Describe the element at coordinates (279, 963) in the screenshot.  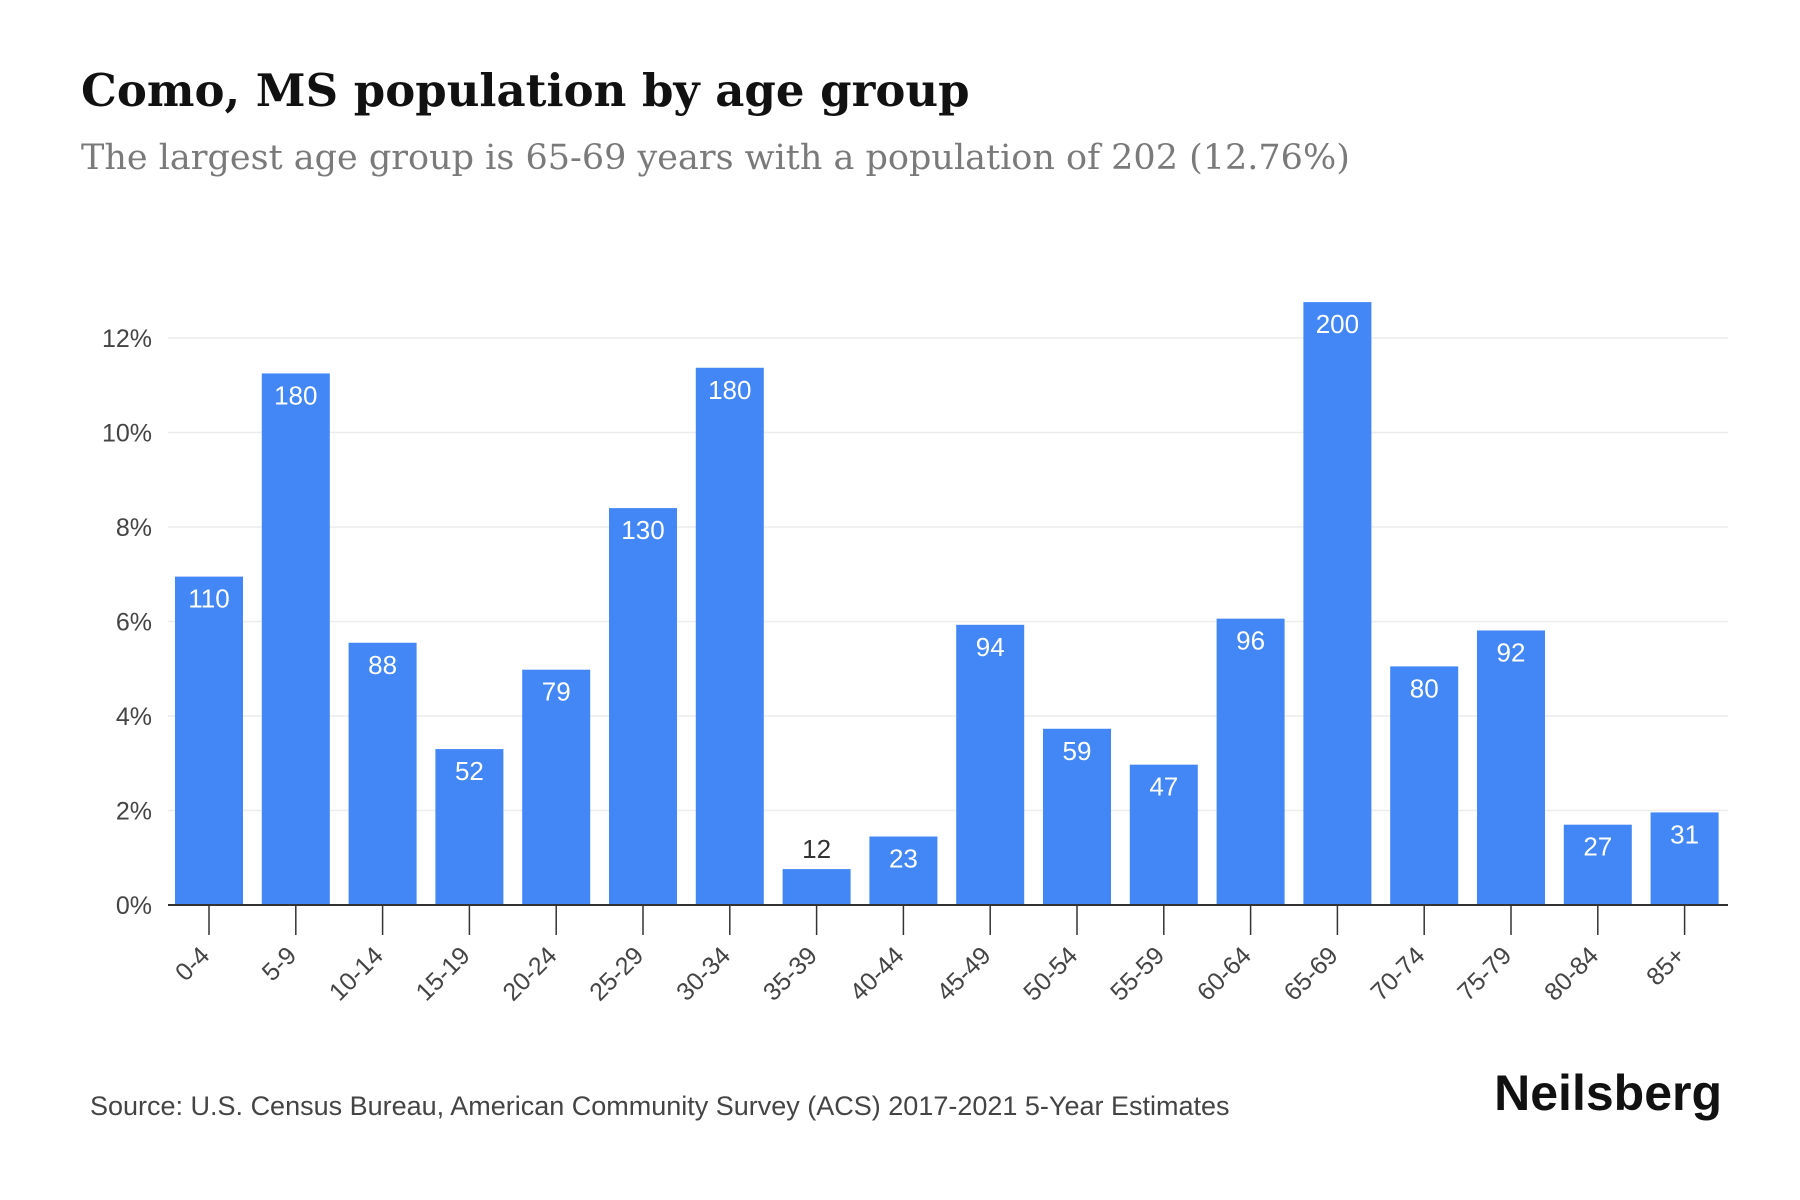
I see `x-tick-label: 5-9` at that location.